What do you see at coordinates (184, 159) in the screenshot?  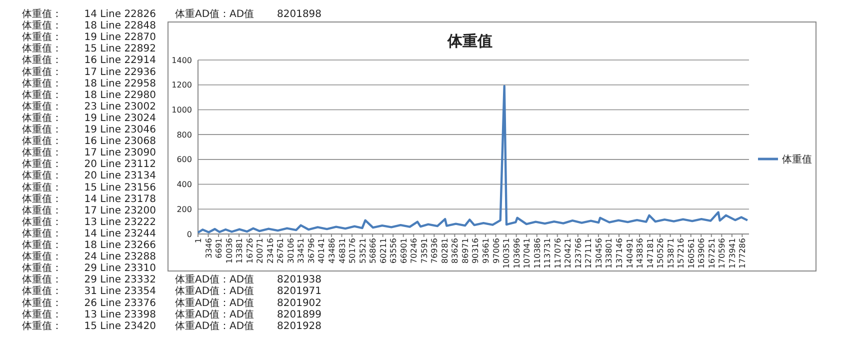 I see `y-tick-label: 600` at bounding box center [184, 159].